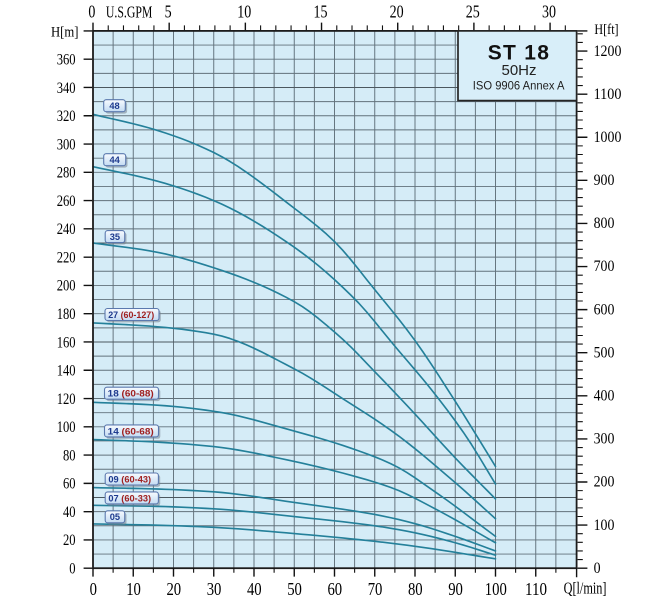 The width and height of the screenshot is (668, 600). I want to click on svg-text: 50, so click(294, 589).